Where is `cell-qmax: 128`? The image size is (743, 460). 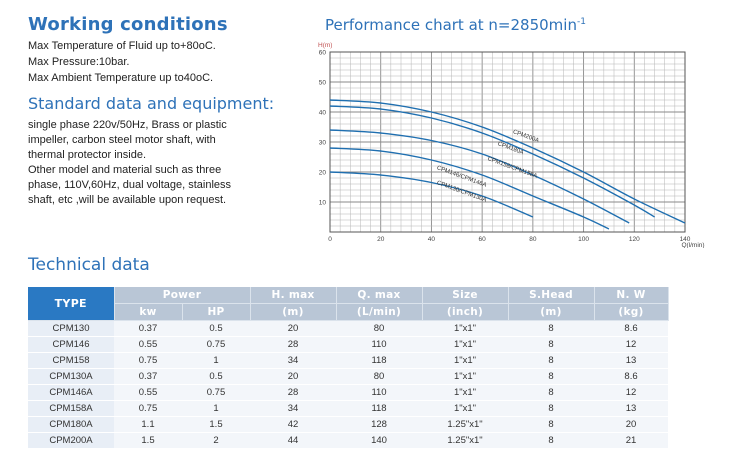
cell-qmax: 128 is located at coordinates (379, 424).